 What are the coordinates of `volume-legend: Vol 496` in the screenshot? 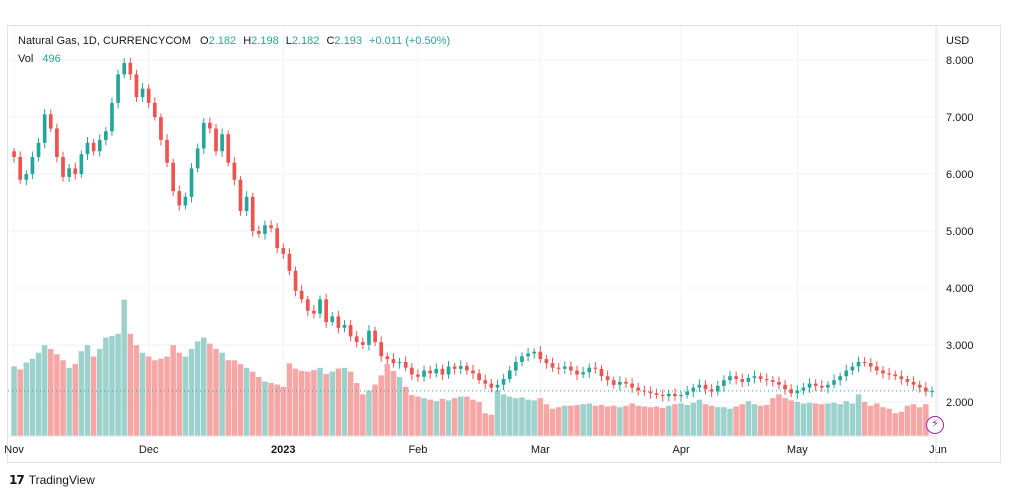 It's located at (39, 59).